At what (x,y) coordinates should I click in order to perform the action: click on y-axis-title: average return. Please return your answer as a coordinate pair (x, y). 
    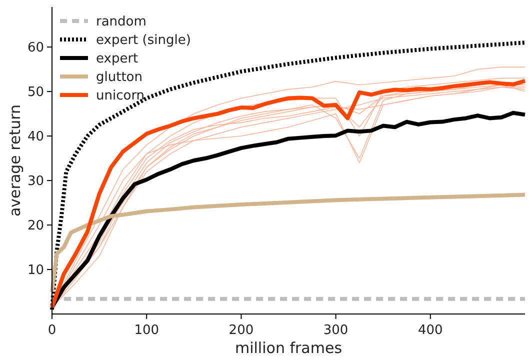
    Looking at the image, I should click on (15, 160).